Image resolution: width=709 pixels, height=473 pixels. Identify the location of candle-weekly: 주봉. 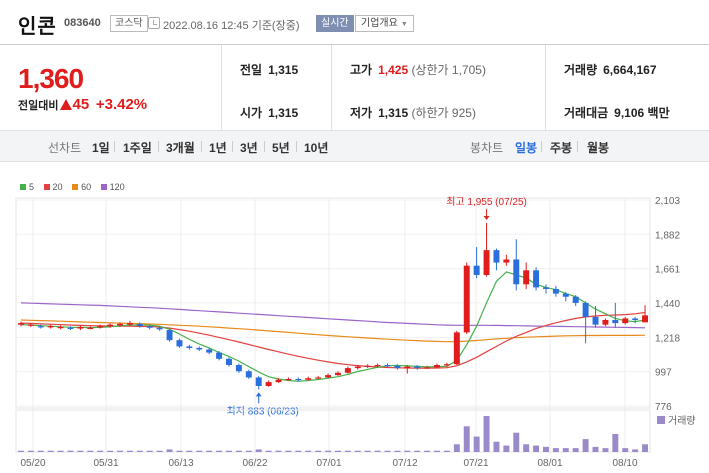
(561, 148).